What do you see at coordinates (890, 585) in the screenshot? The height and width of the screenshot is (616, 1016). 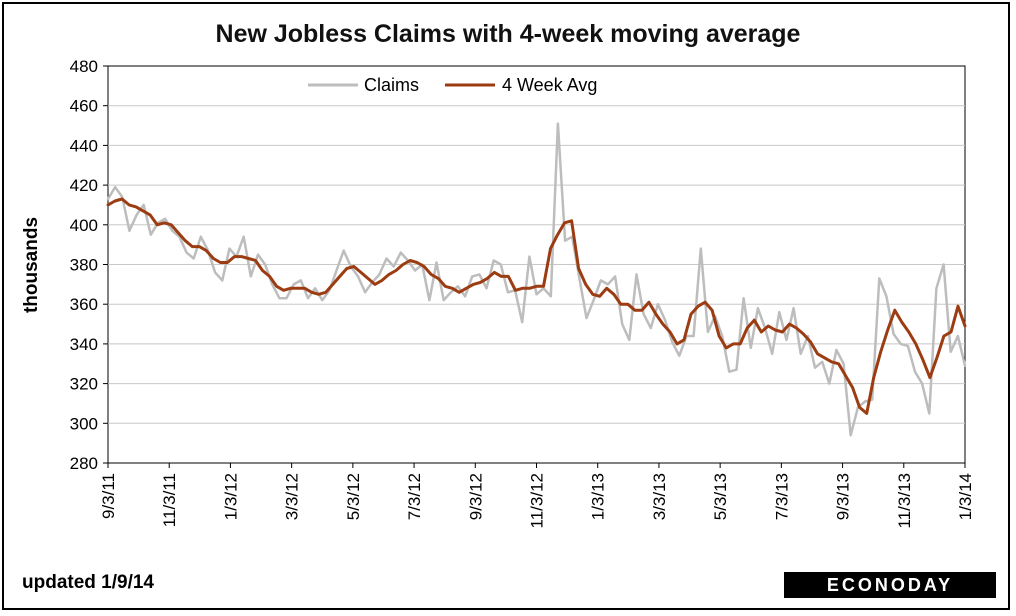 I see `econoday-logo: ECONODAY` at bounding box center [890, 585].